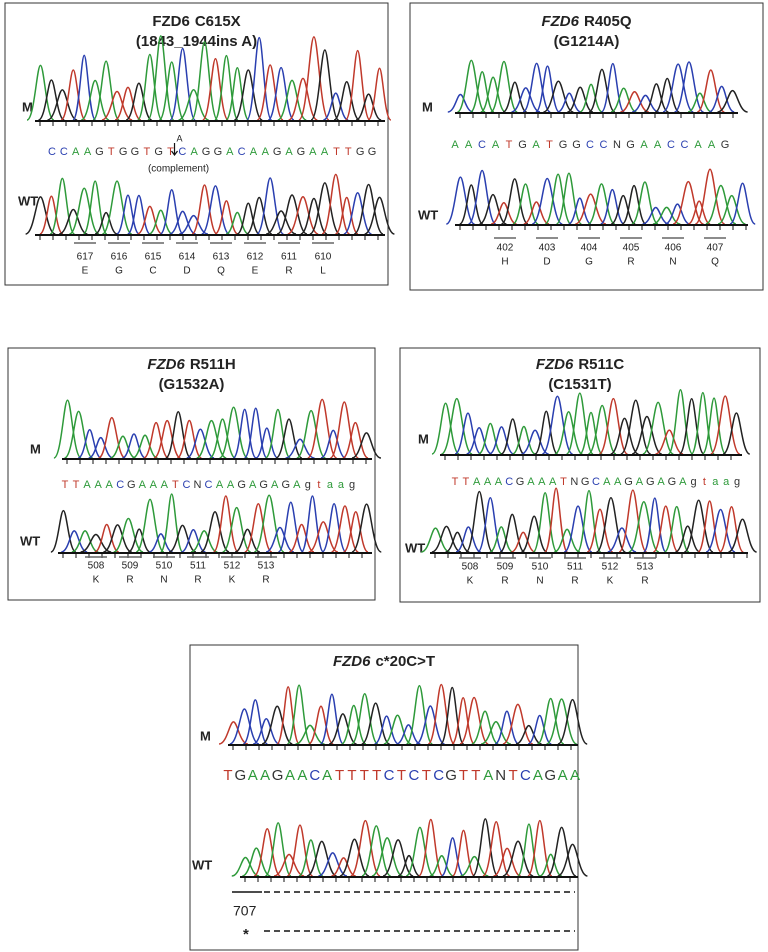 This screenshot has height=952, width=768. I want to click on mutant-label: M, so click(205, 735).